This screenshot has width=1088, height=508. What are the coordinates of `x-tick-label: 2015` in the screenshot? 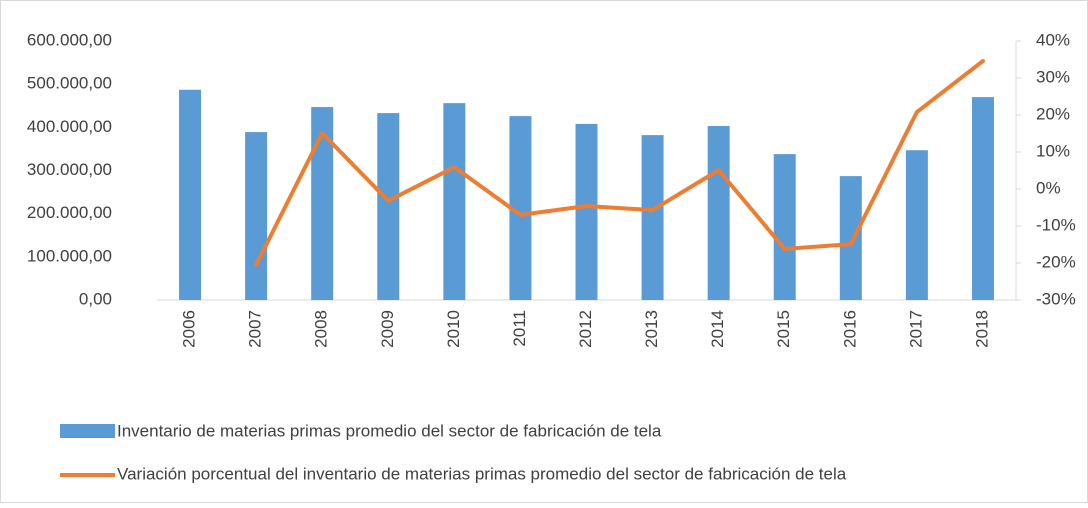 It's located at (783, 329).